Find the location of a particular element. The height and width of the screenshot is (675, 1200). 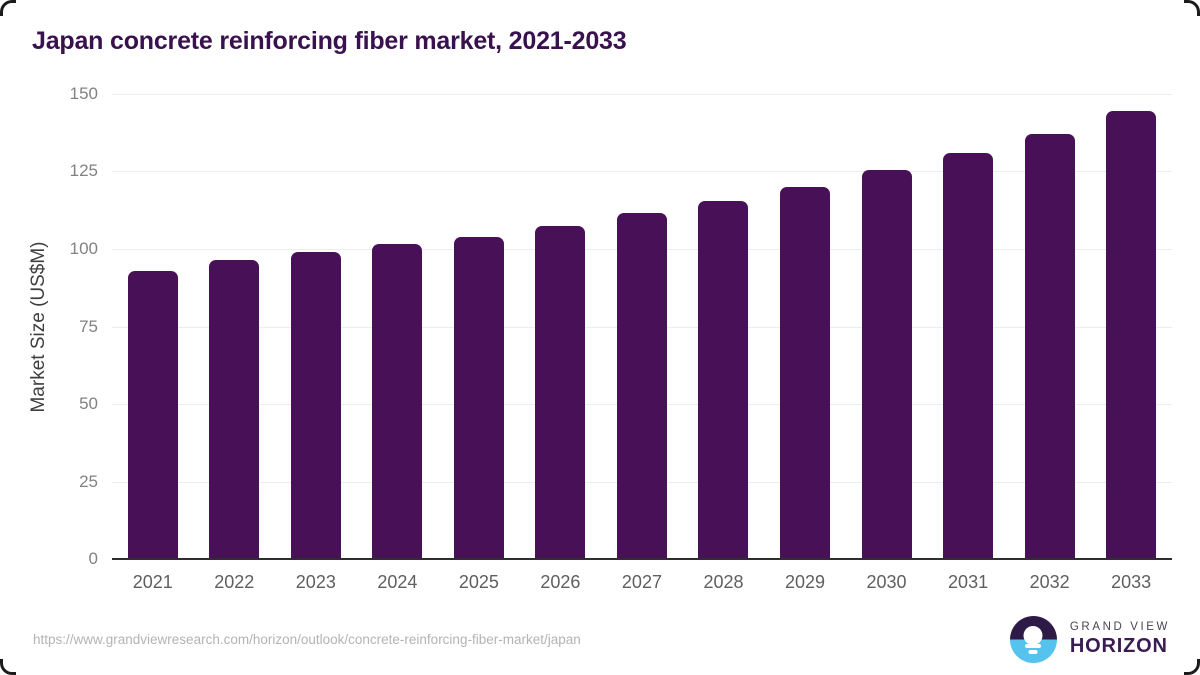

bar-2024 is located at coordinates (397, 401).